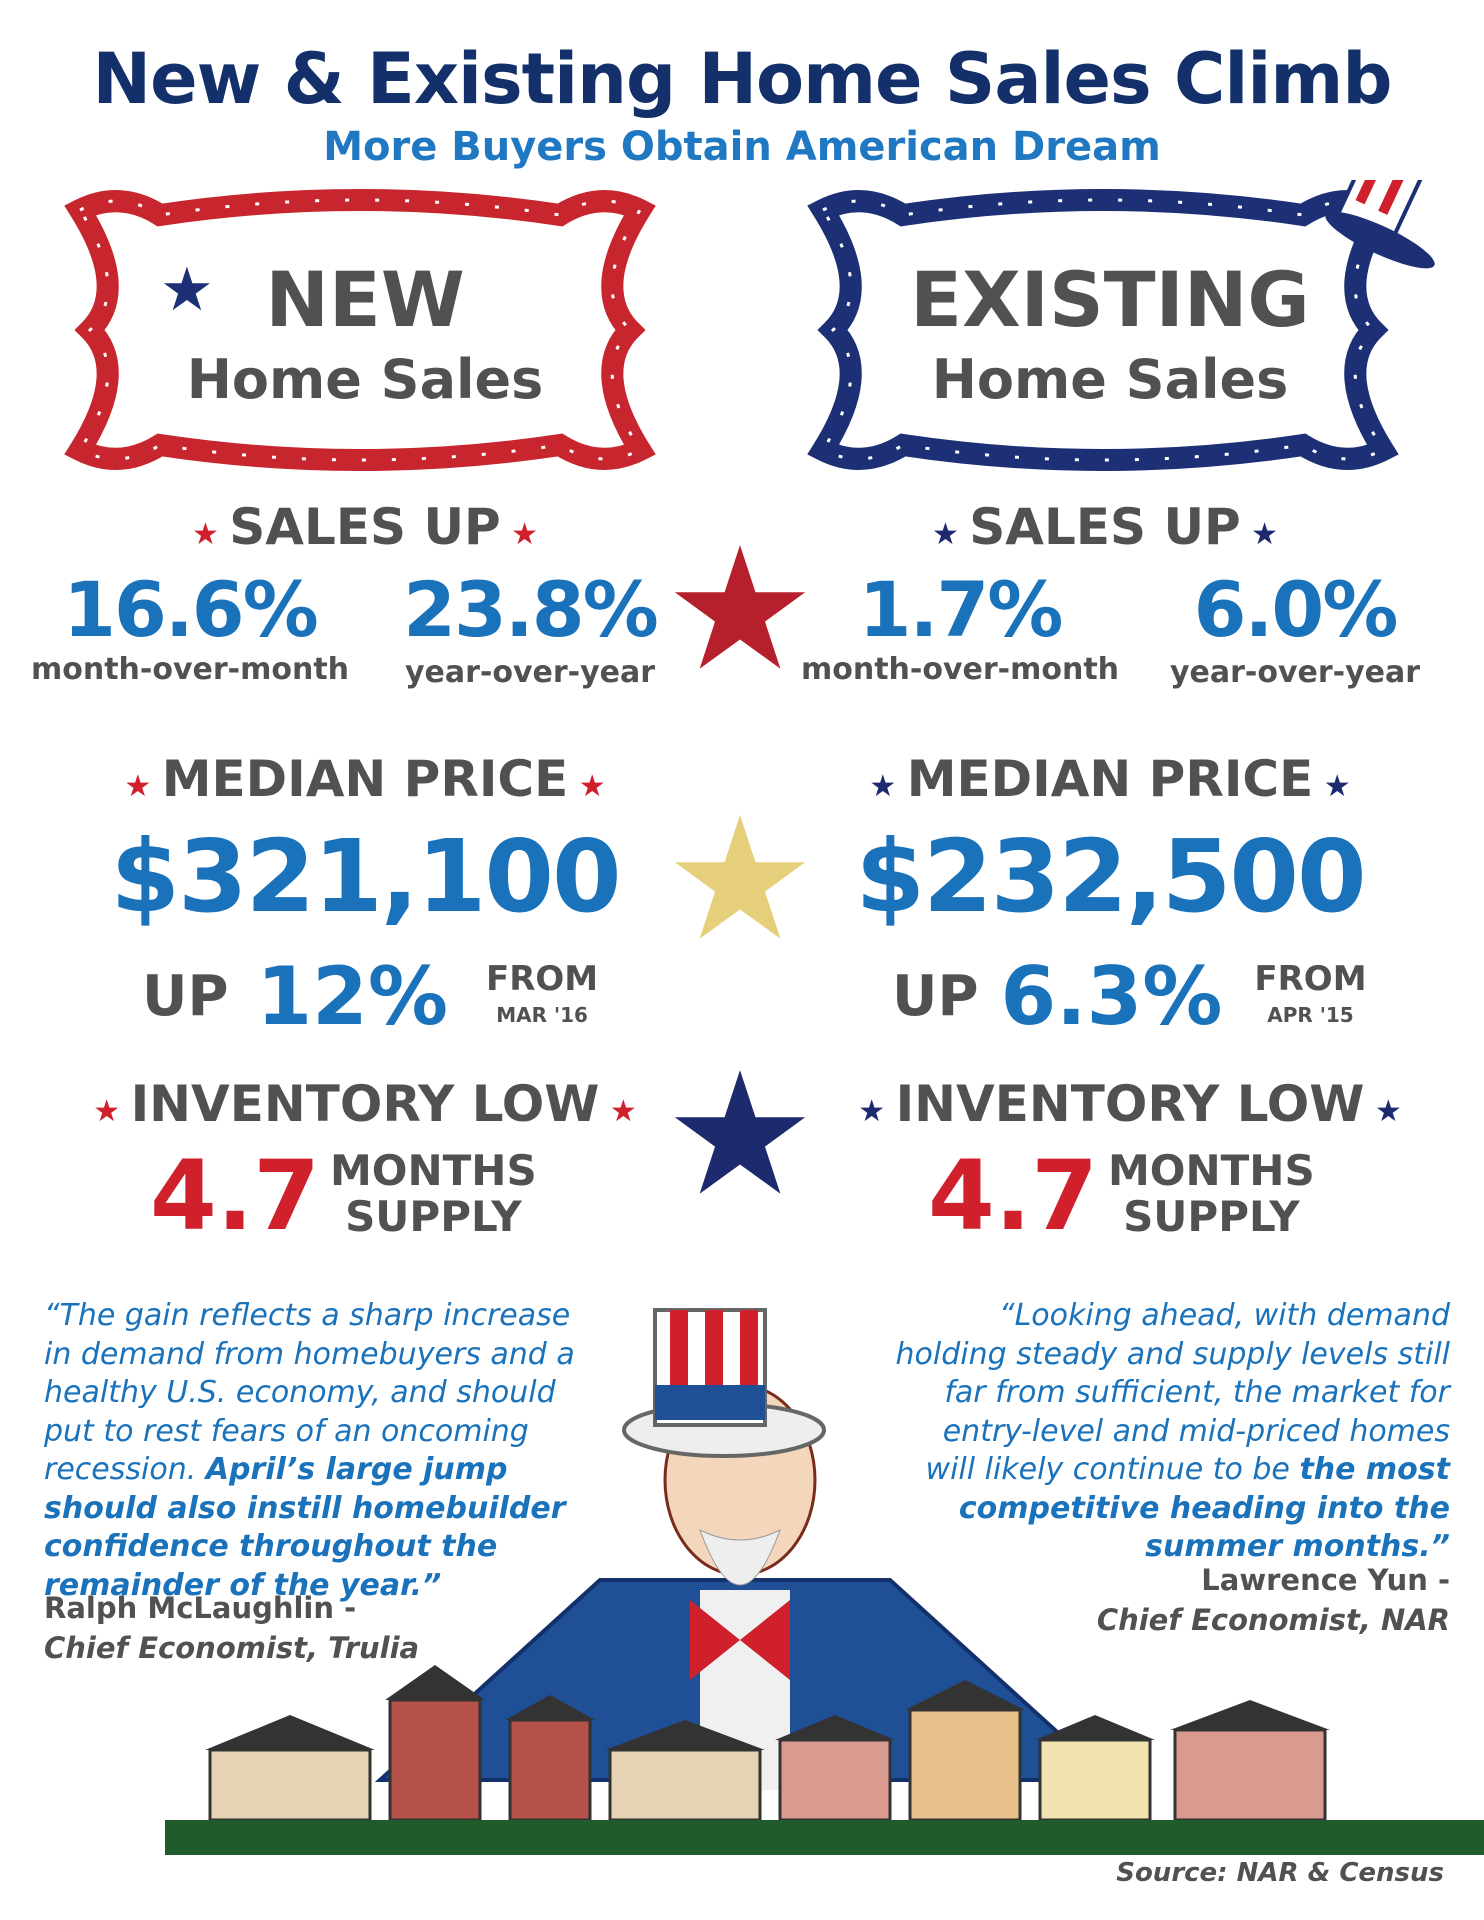  What do you see at coordinates (191, 609) in the screenshot?
I see `new-mom-value: 16.6%` at bounding box center [191, 609].